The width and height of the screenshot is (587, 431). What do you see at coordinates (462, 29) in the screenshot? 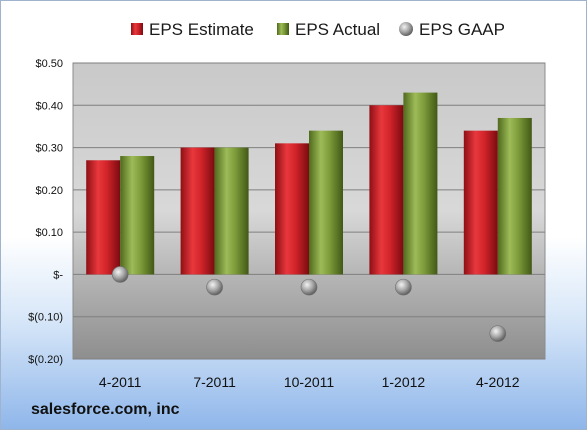
I see `legend-label-eps-gaap: EPS GAAP` at bounding box center [462, 29].